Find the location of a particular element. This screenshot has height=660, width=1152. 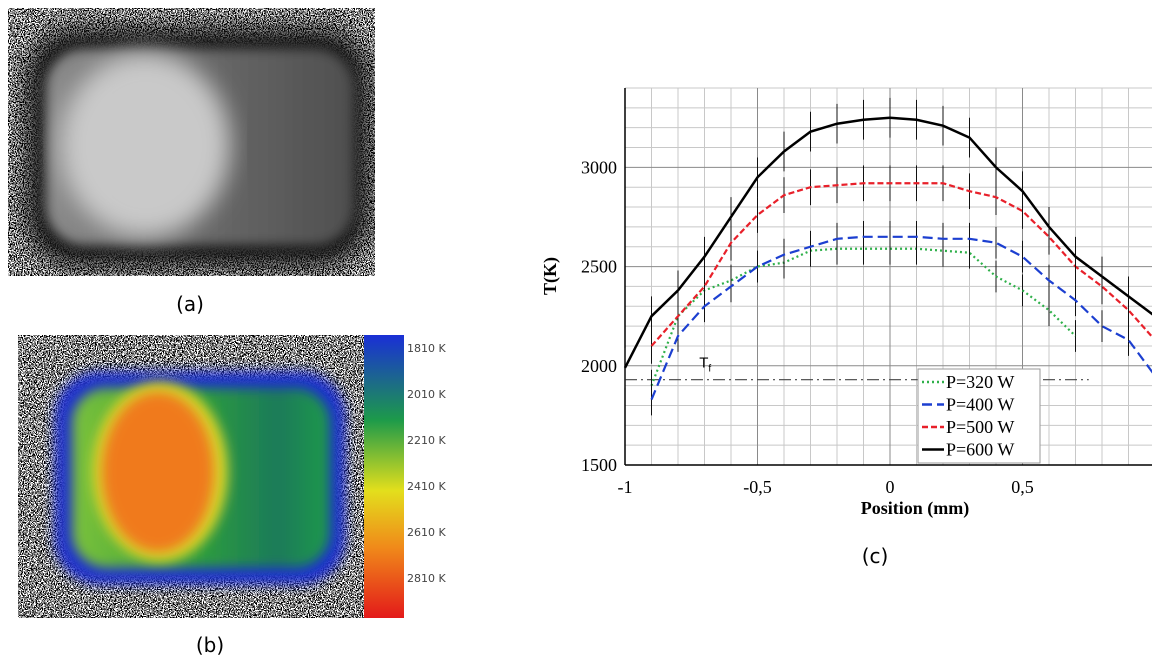

y-axis-title: T(K) is located at coordinates (550, 276).